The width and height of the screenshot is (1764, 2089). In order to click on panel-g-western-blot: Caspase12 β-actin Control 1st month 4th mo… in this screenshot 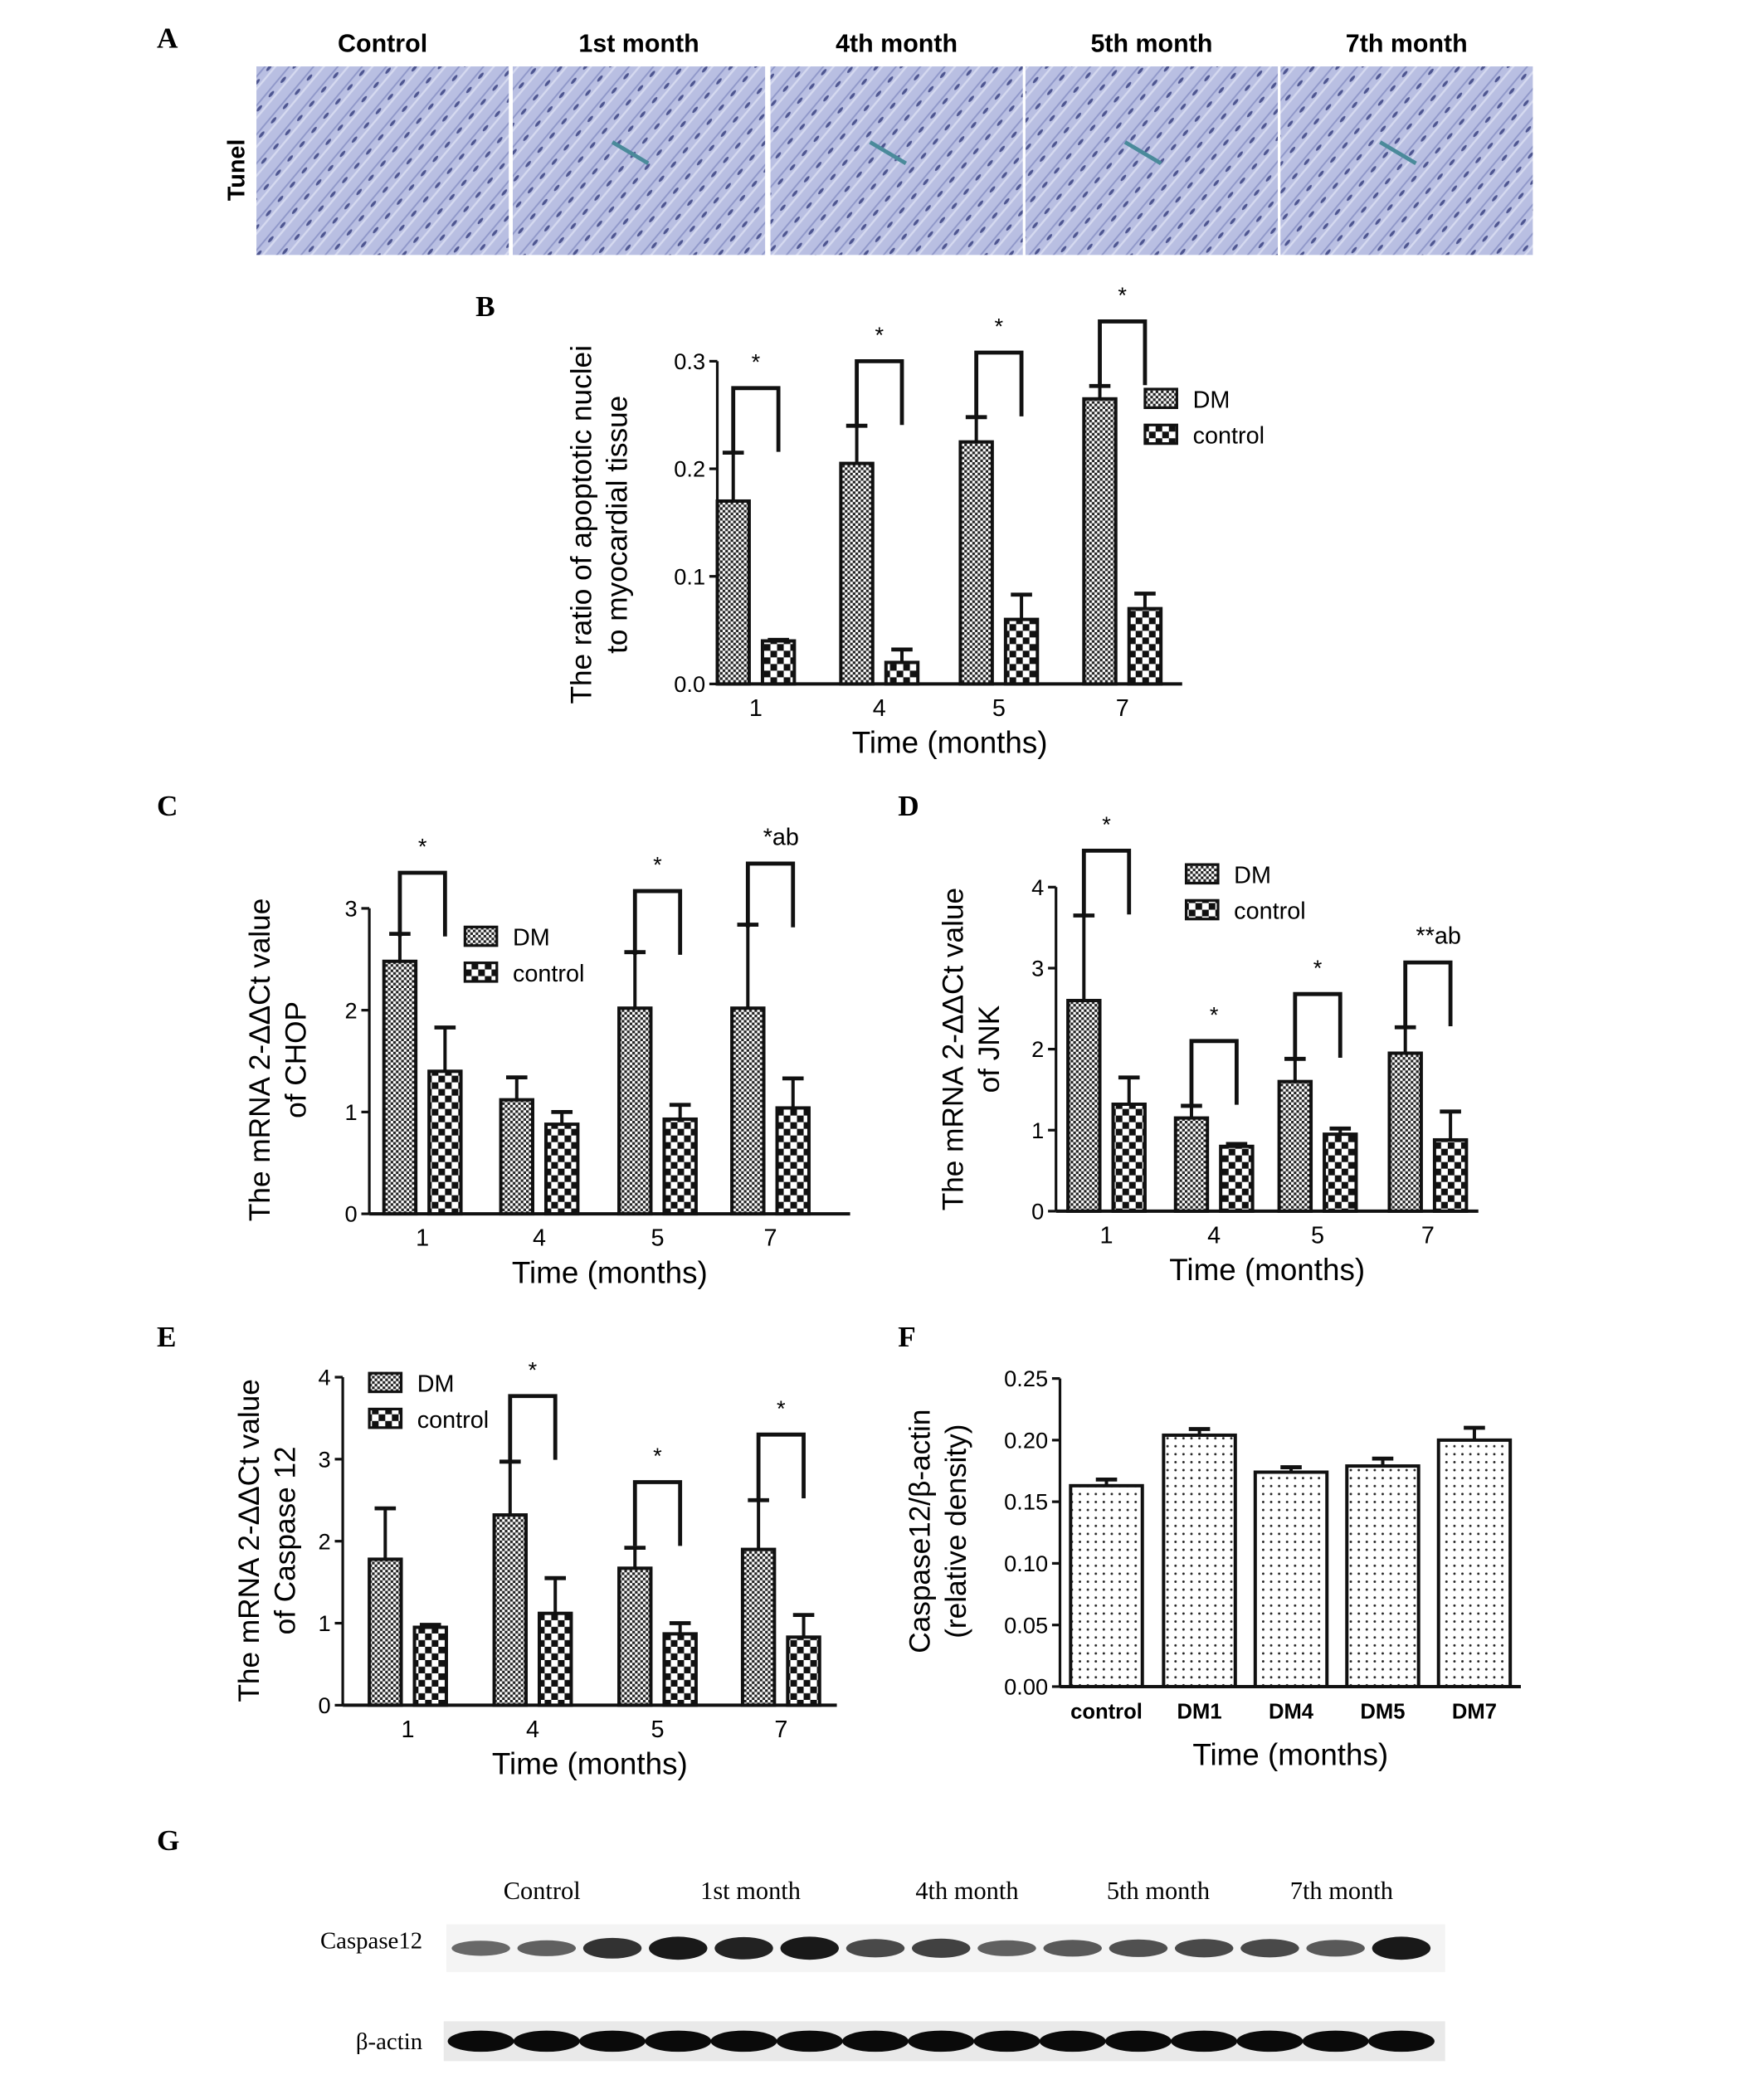, I will do `click(882, 1969)`.